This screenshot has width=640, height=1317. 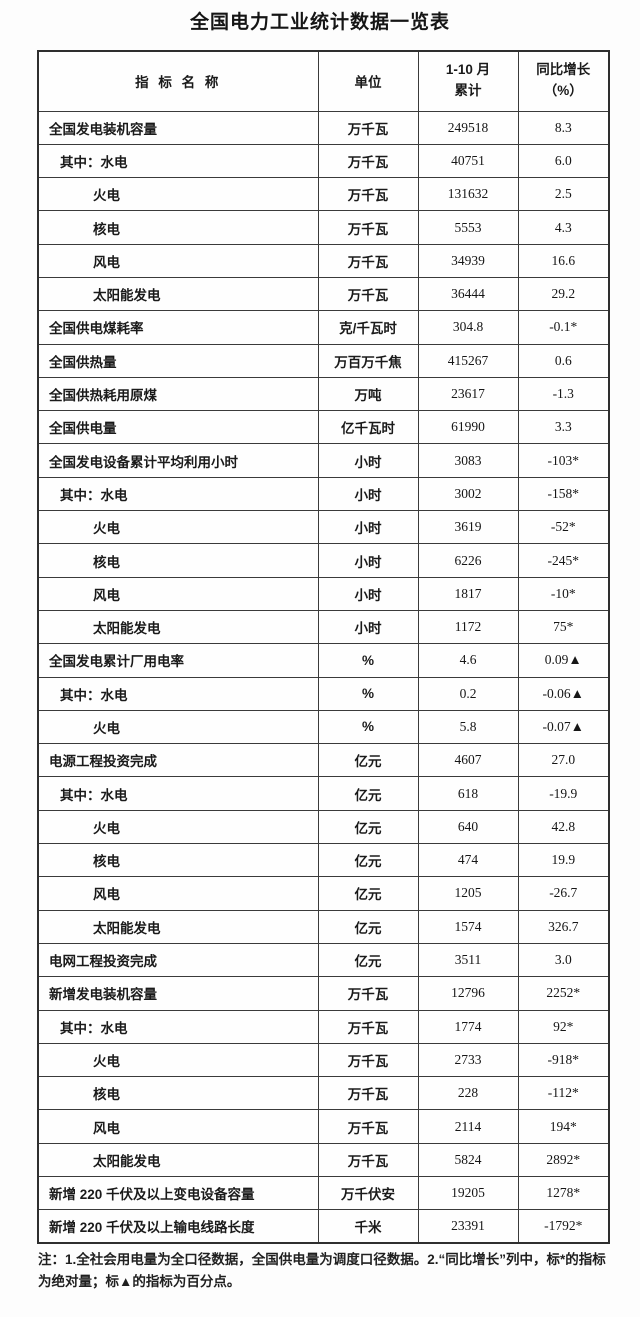 What do you see at coordinates (178, 360) in the screenshot?
I see `indicator-cell: 全国供热量` at bounding box center [178, 360].